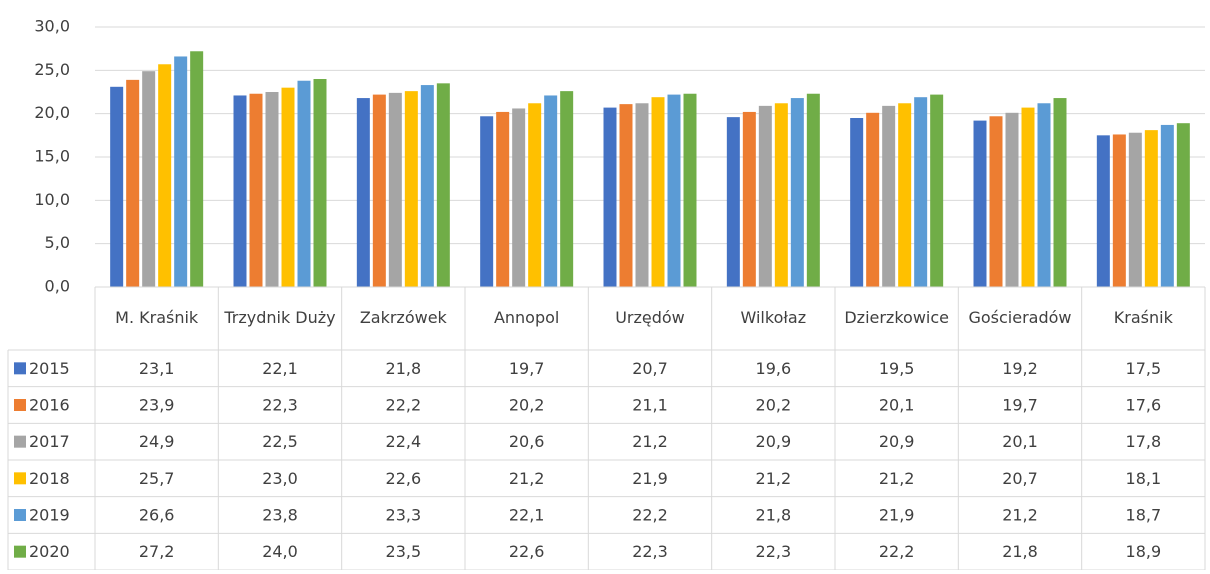 The width and height of the screenshot is (1210, 574). What do you see at coordinates (280, 441) in the screenshot?
I see `data-label: 22,5` at bounding box center [280, 441].